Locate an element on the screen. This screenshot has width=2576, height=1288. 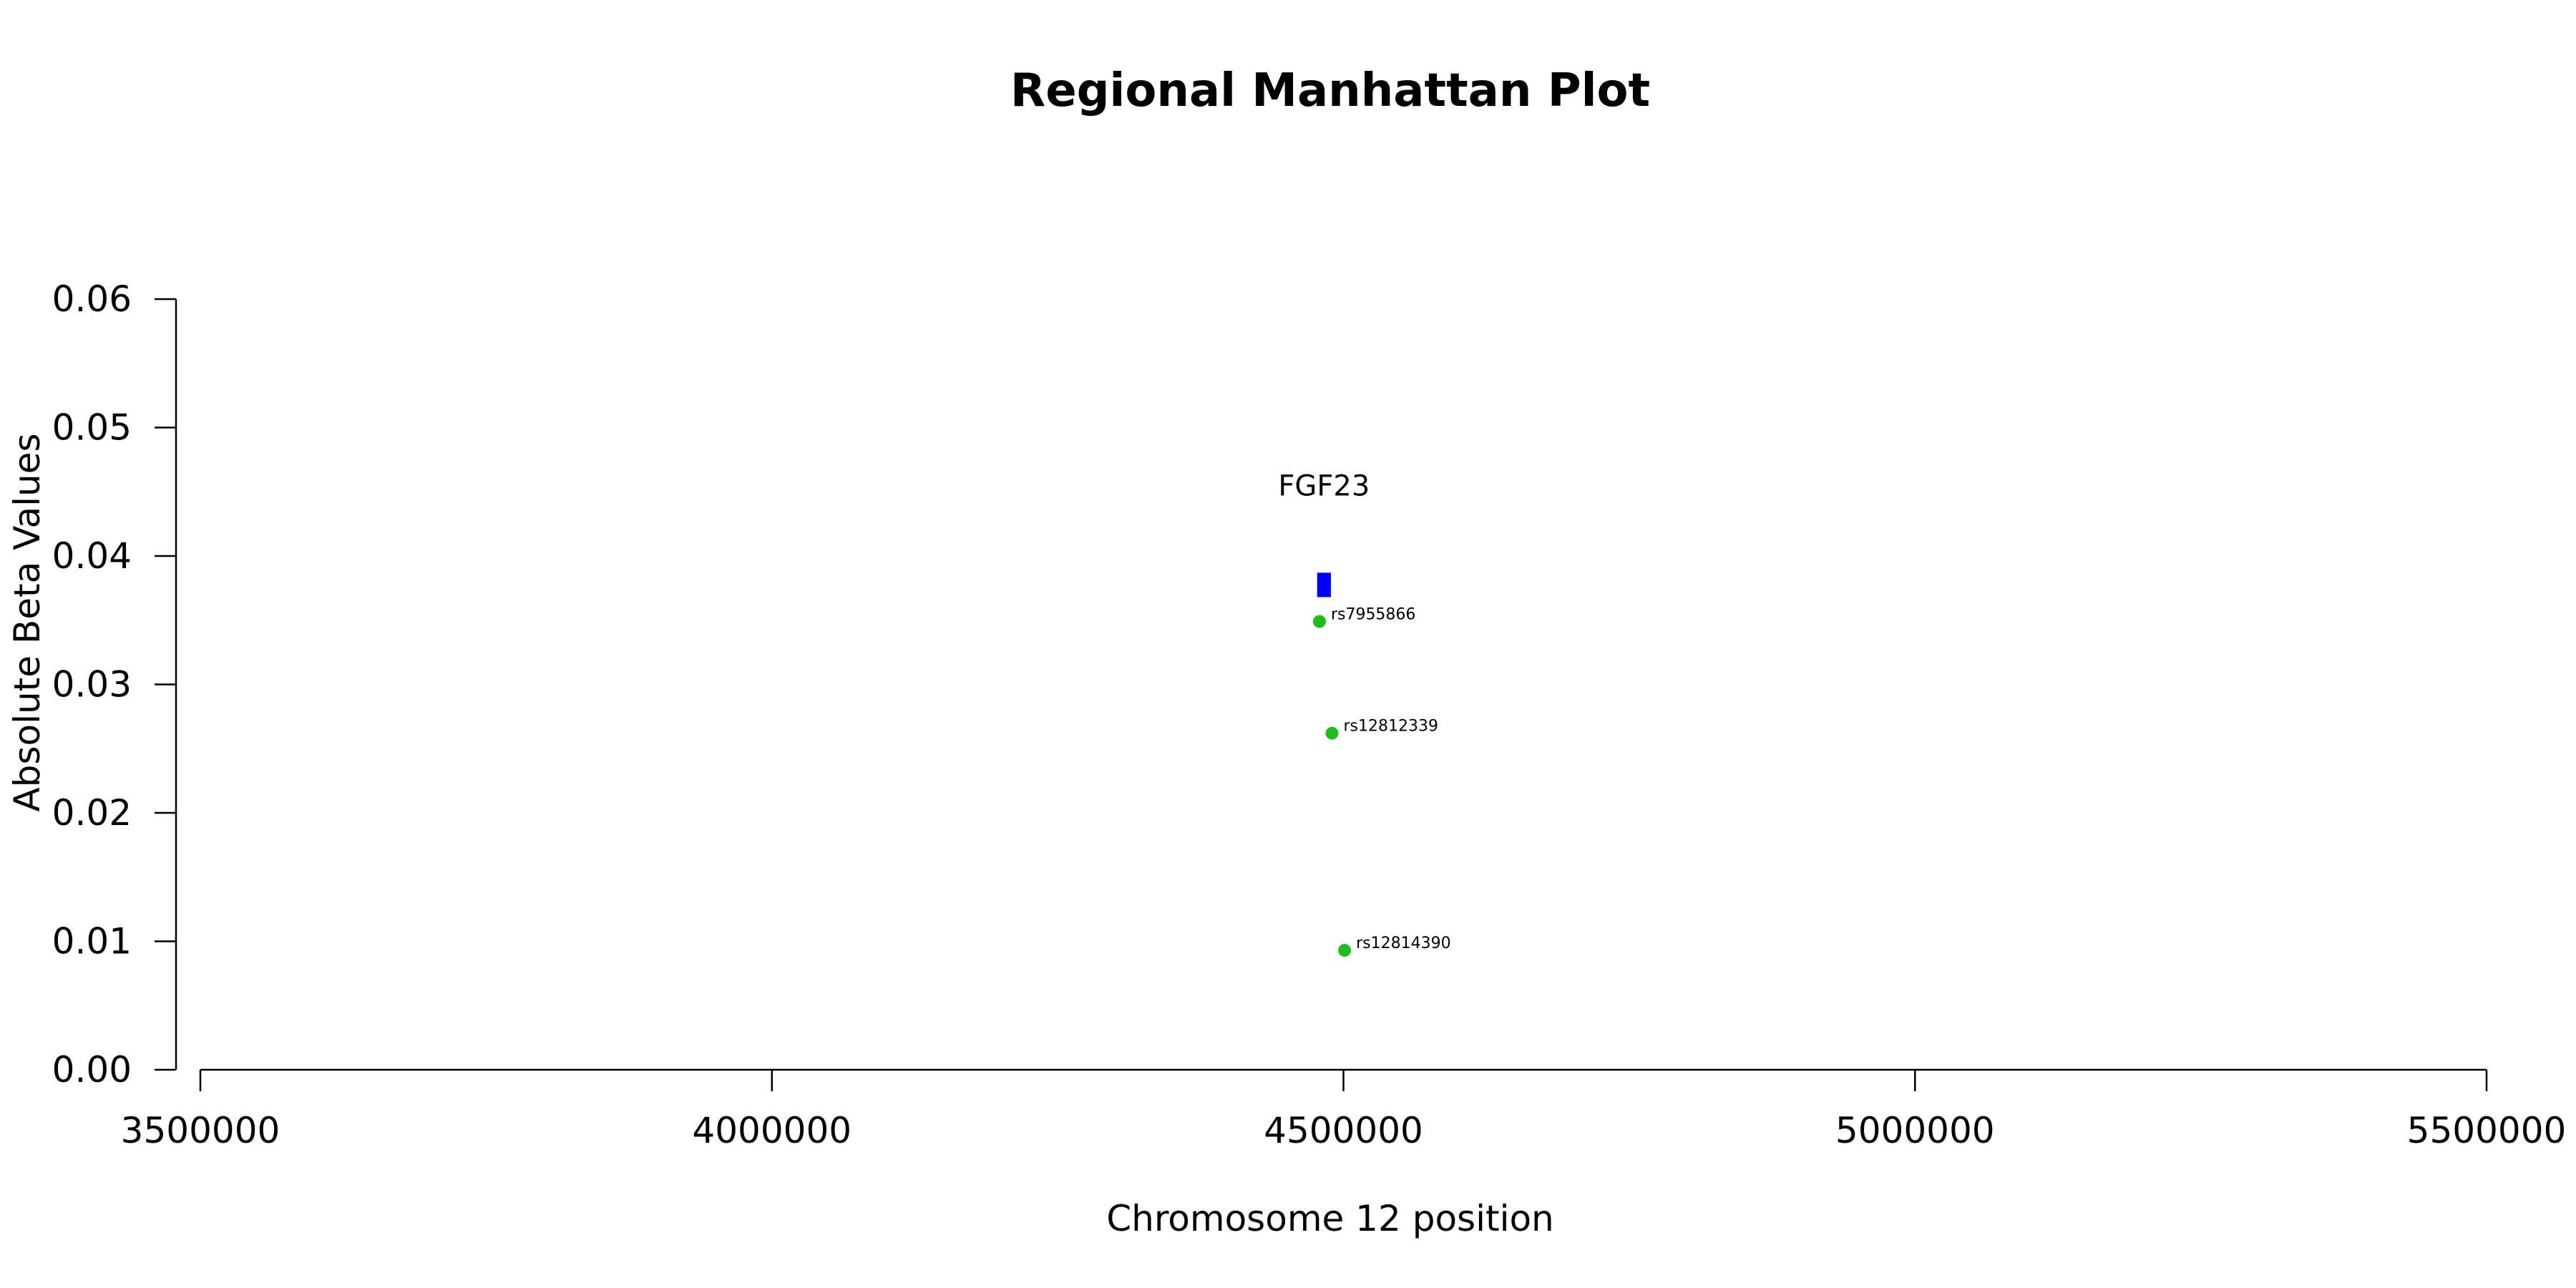
x-tick-label: 5500000 is located at coordinates (2487, 1130).